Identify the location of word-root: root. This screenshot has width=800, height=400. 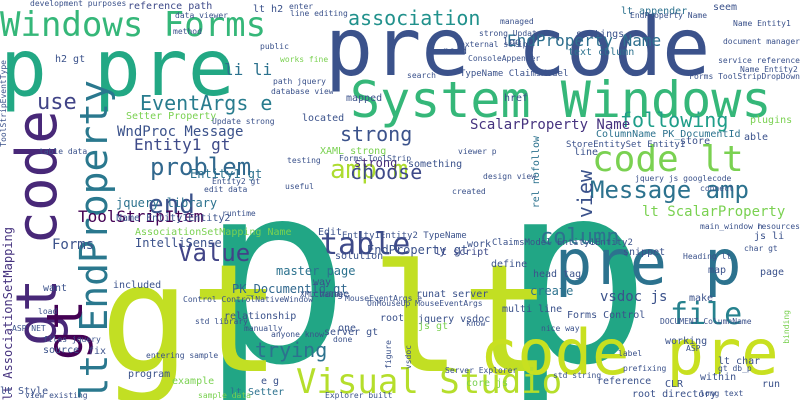
(392, 318).